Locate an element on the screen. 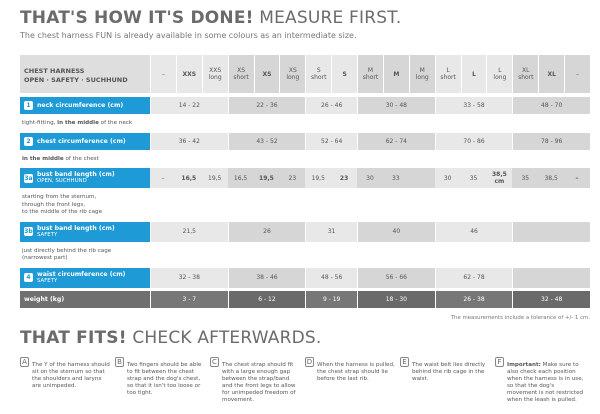 The height and width of the screenshot is (414, 600). value-cell: 26 is located at coordinates (266, 231).